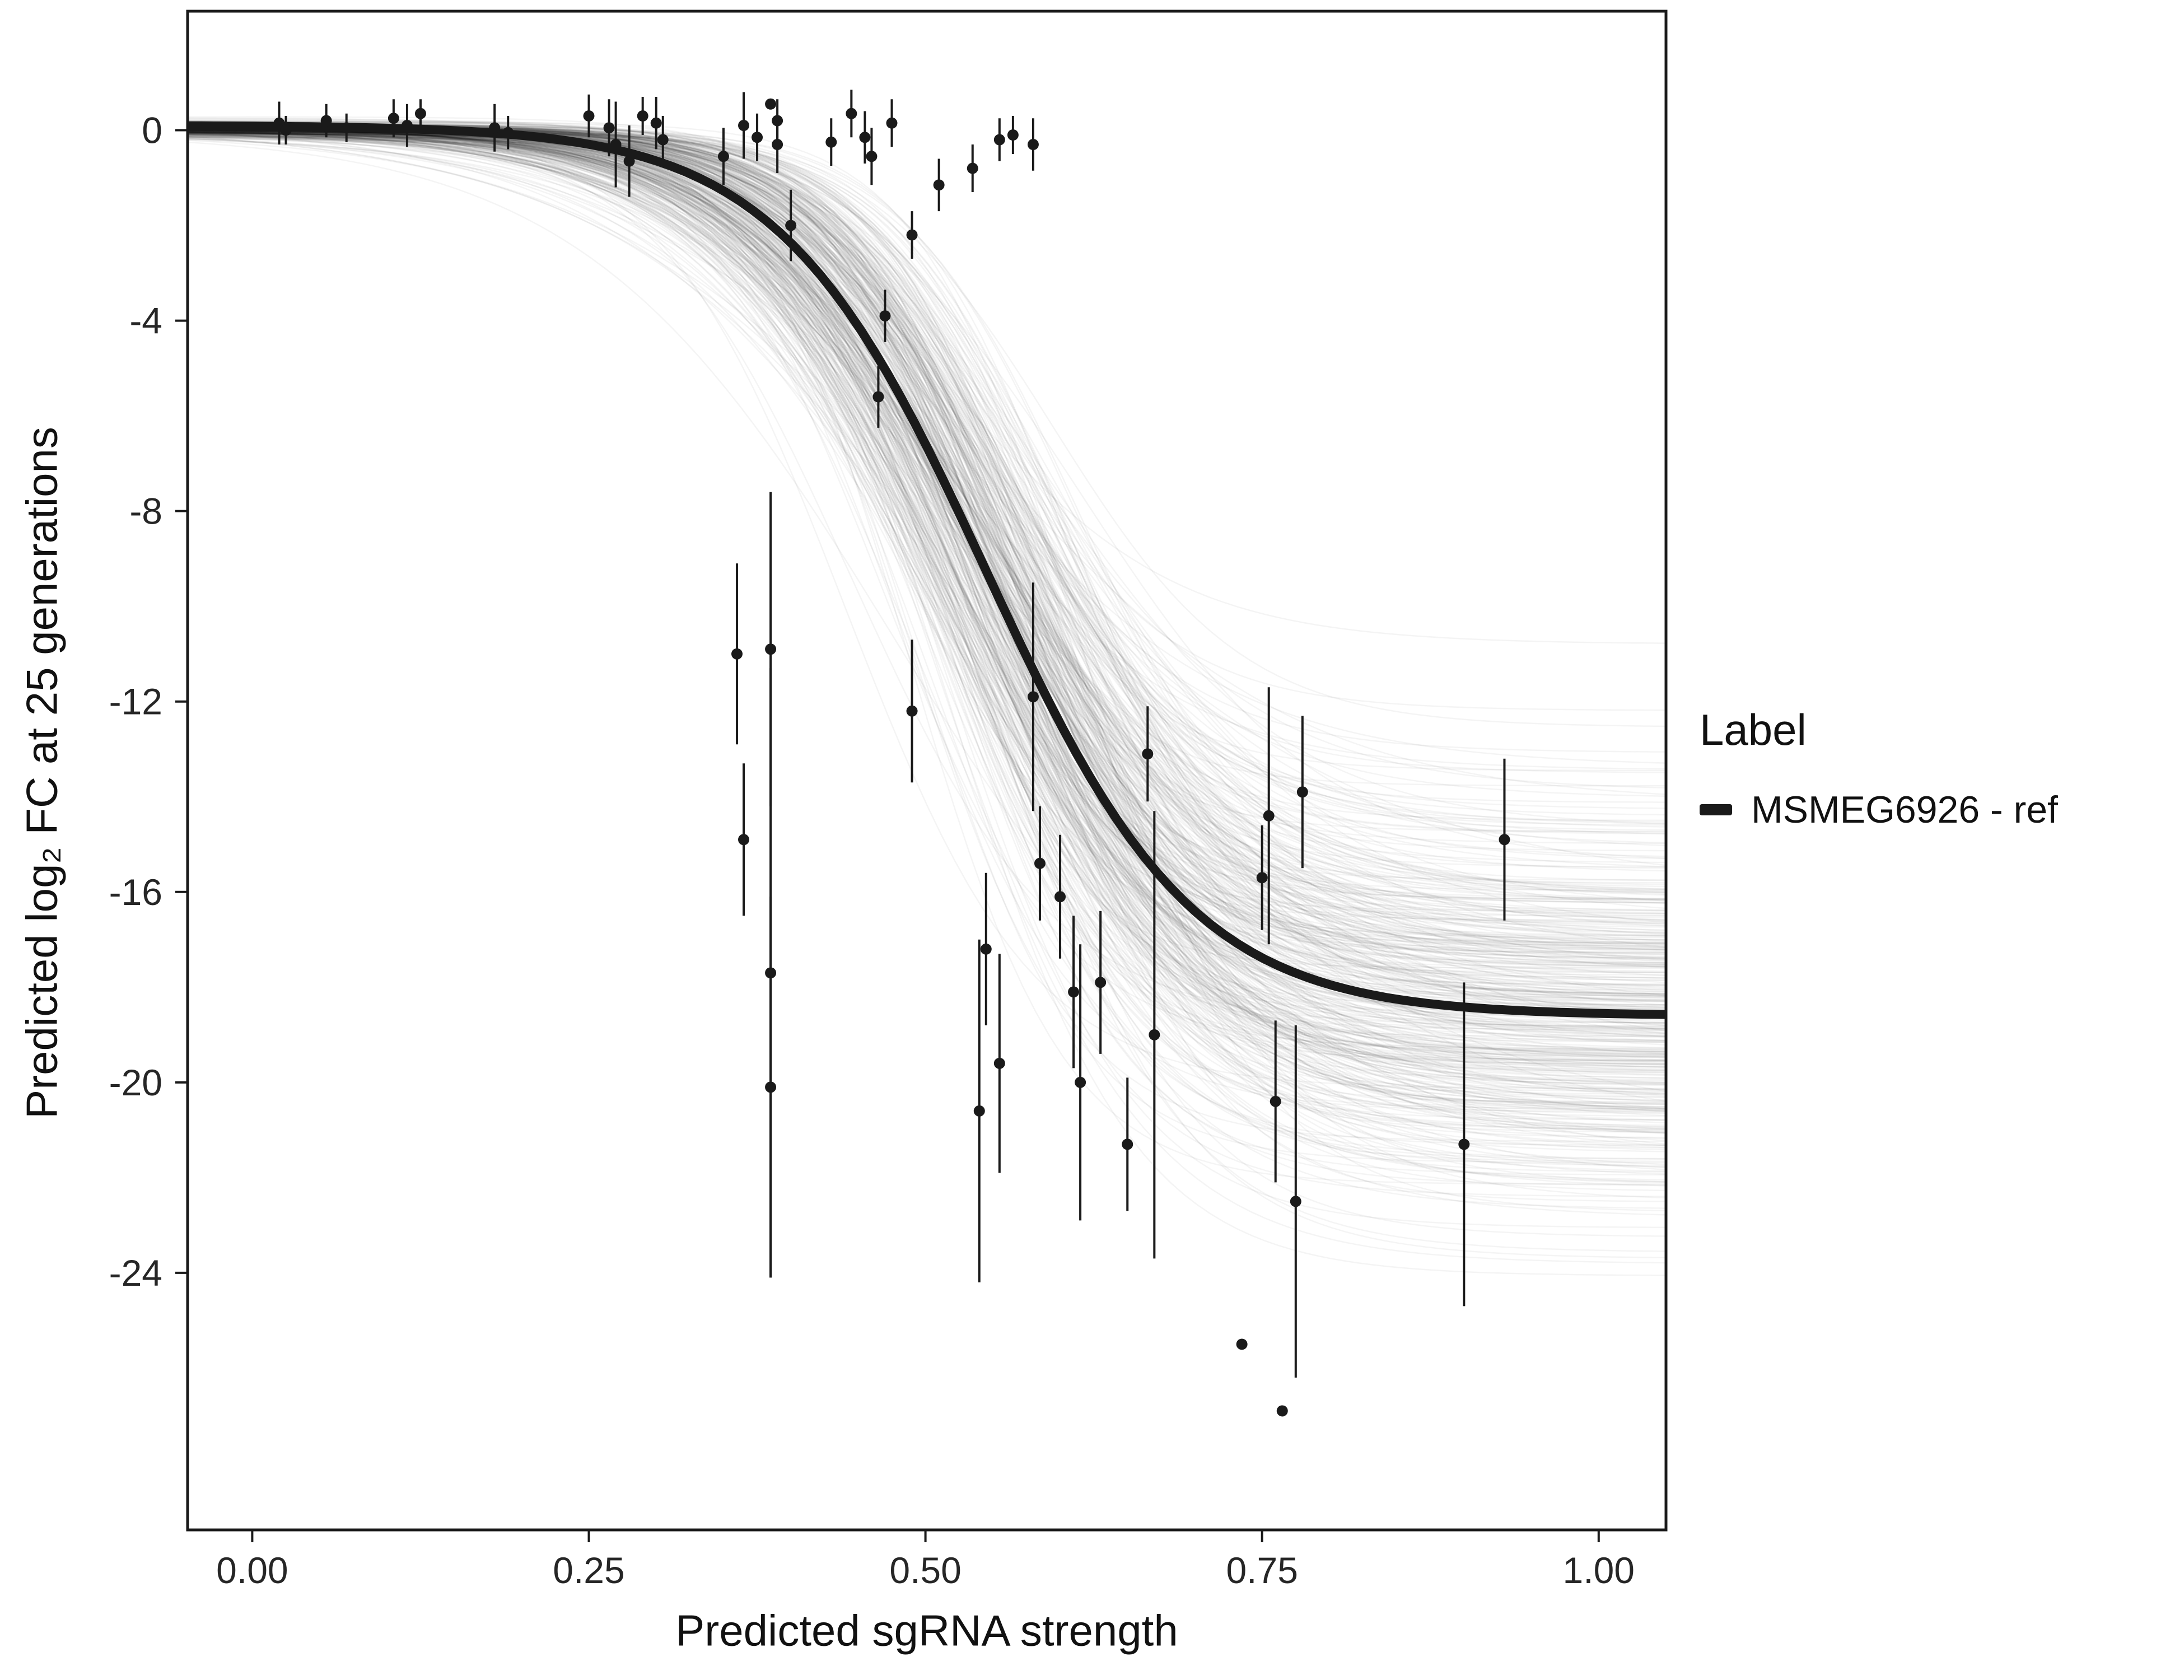 This screenshot has width=2184, height=1680. What do you see at coordinates (136, 1273) in the screenshot?
I see `y-tick-label: -24` at bounding box center [136, 1273].